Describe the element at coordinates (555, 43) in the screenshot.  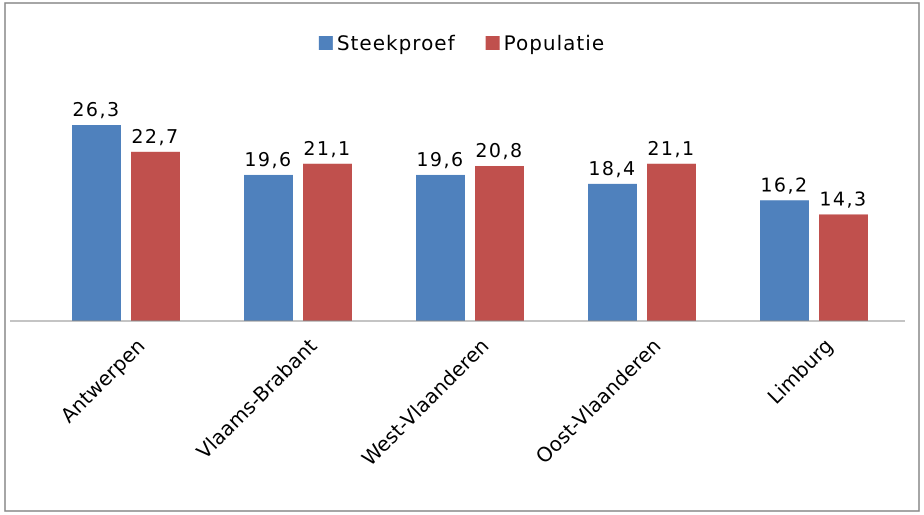
I see `legend-label: Populatie` at that location.